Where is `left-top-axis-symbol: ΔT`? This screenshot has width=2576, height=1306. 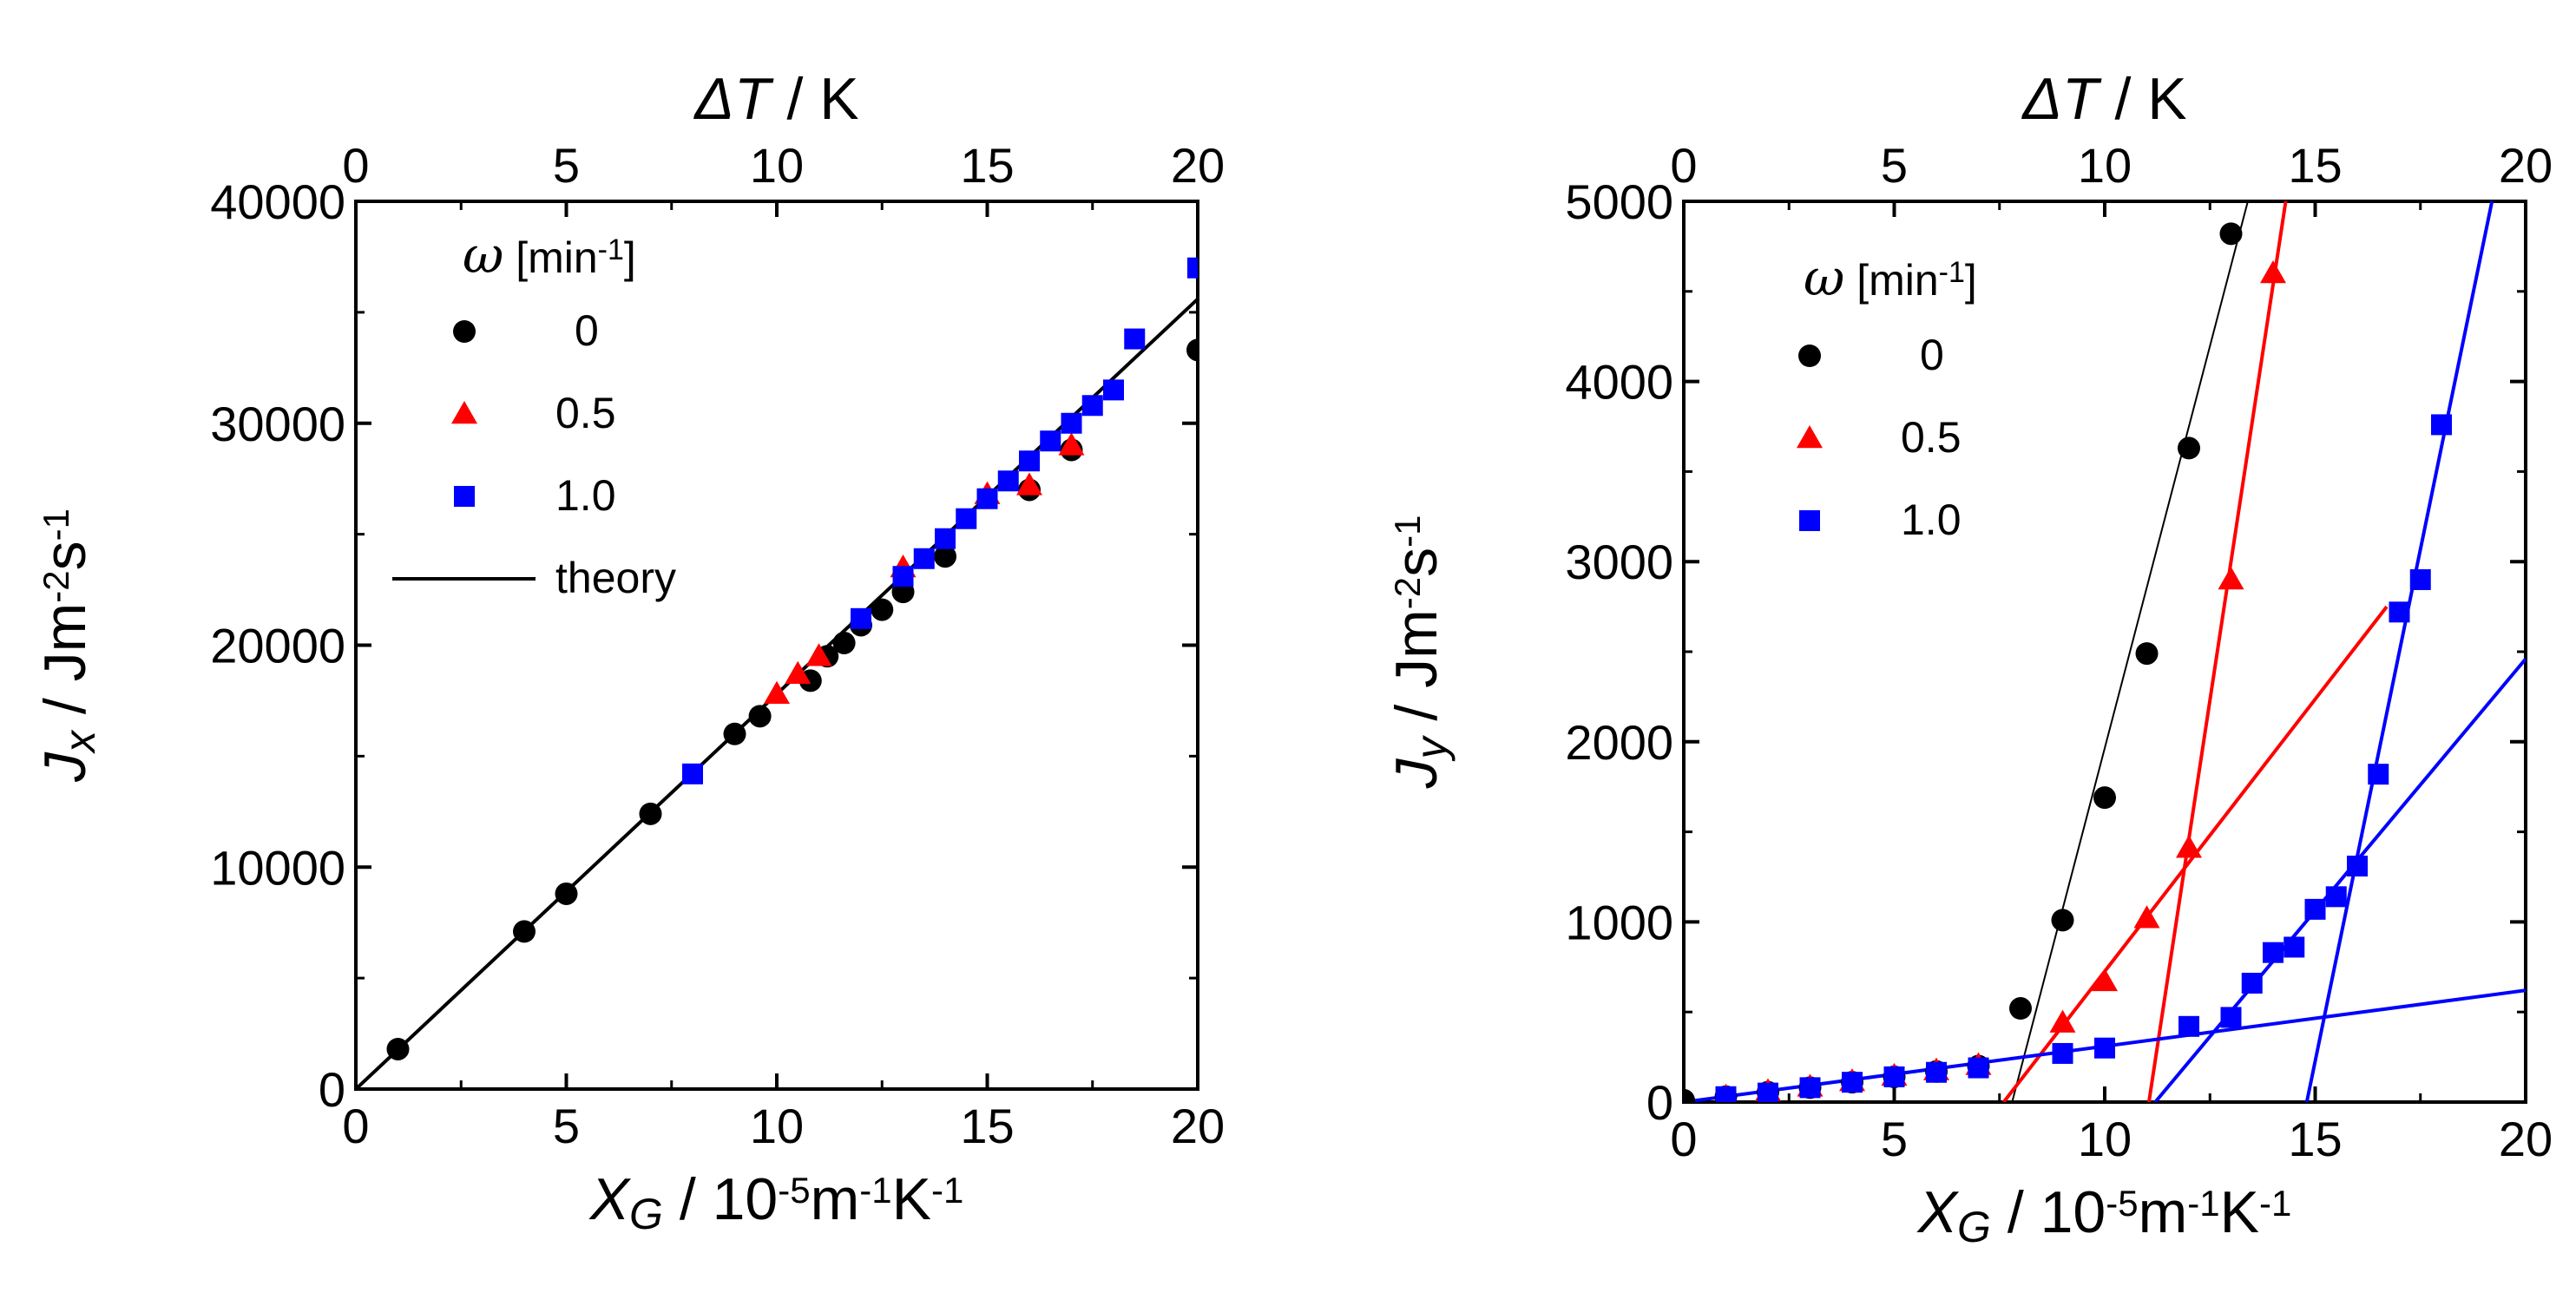 left-top-axis-symbol: ΔT is located at coordinates (733, 99).